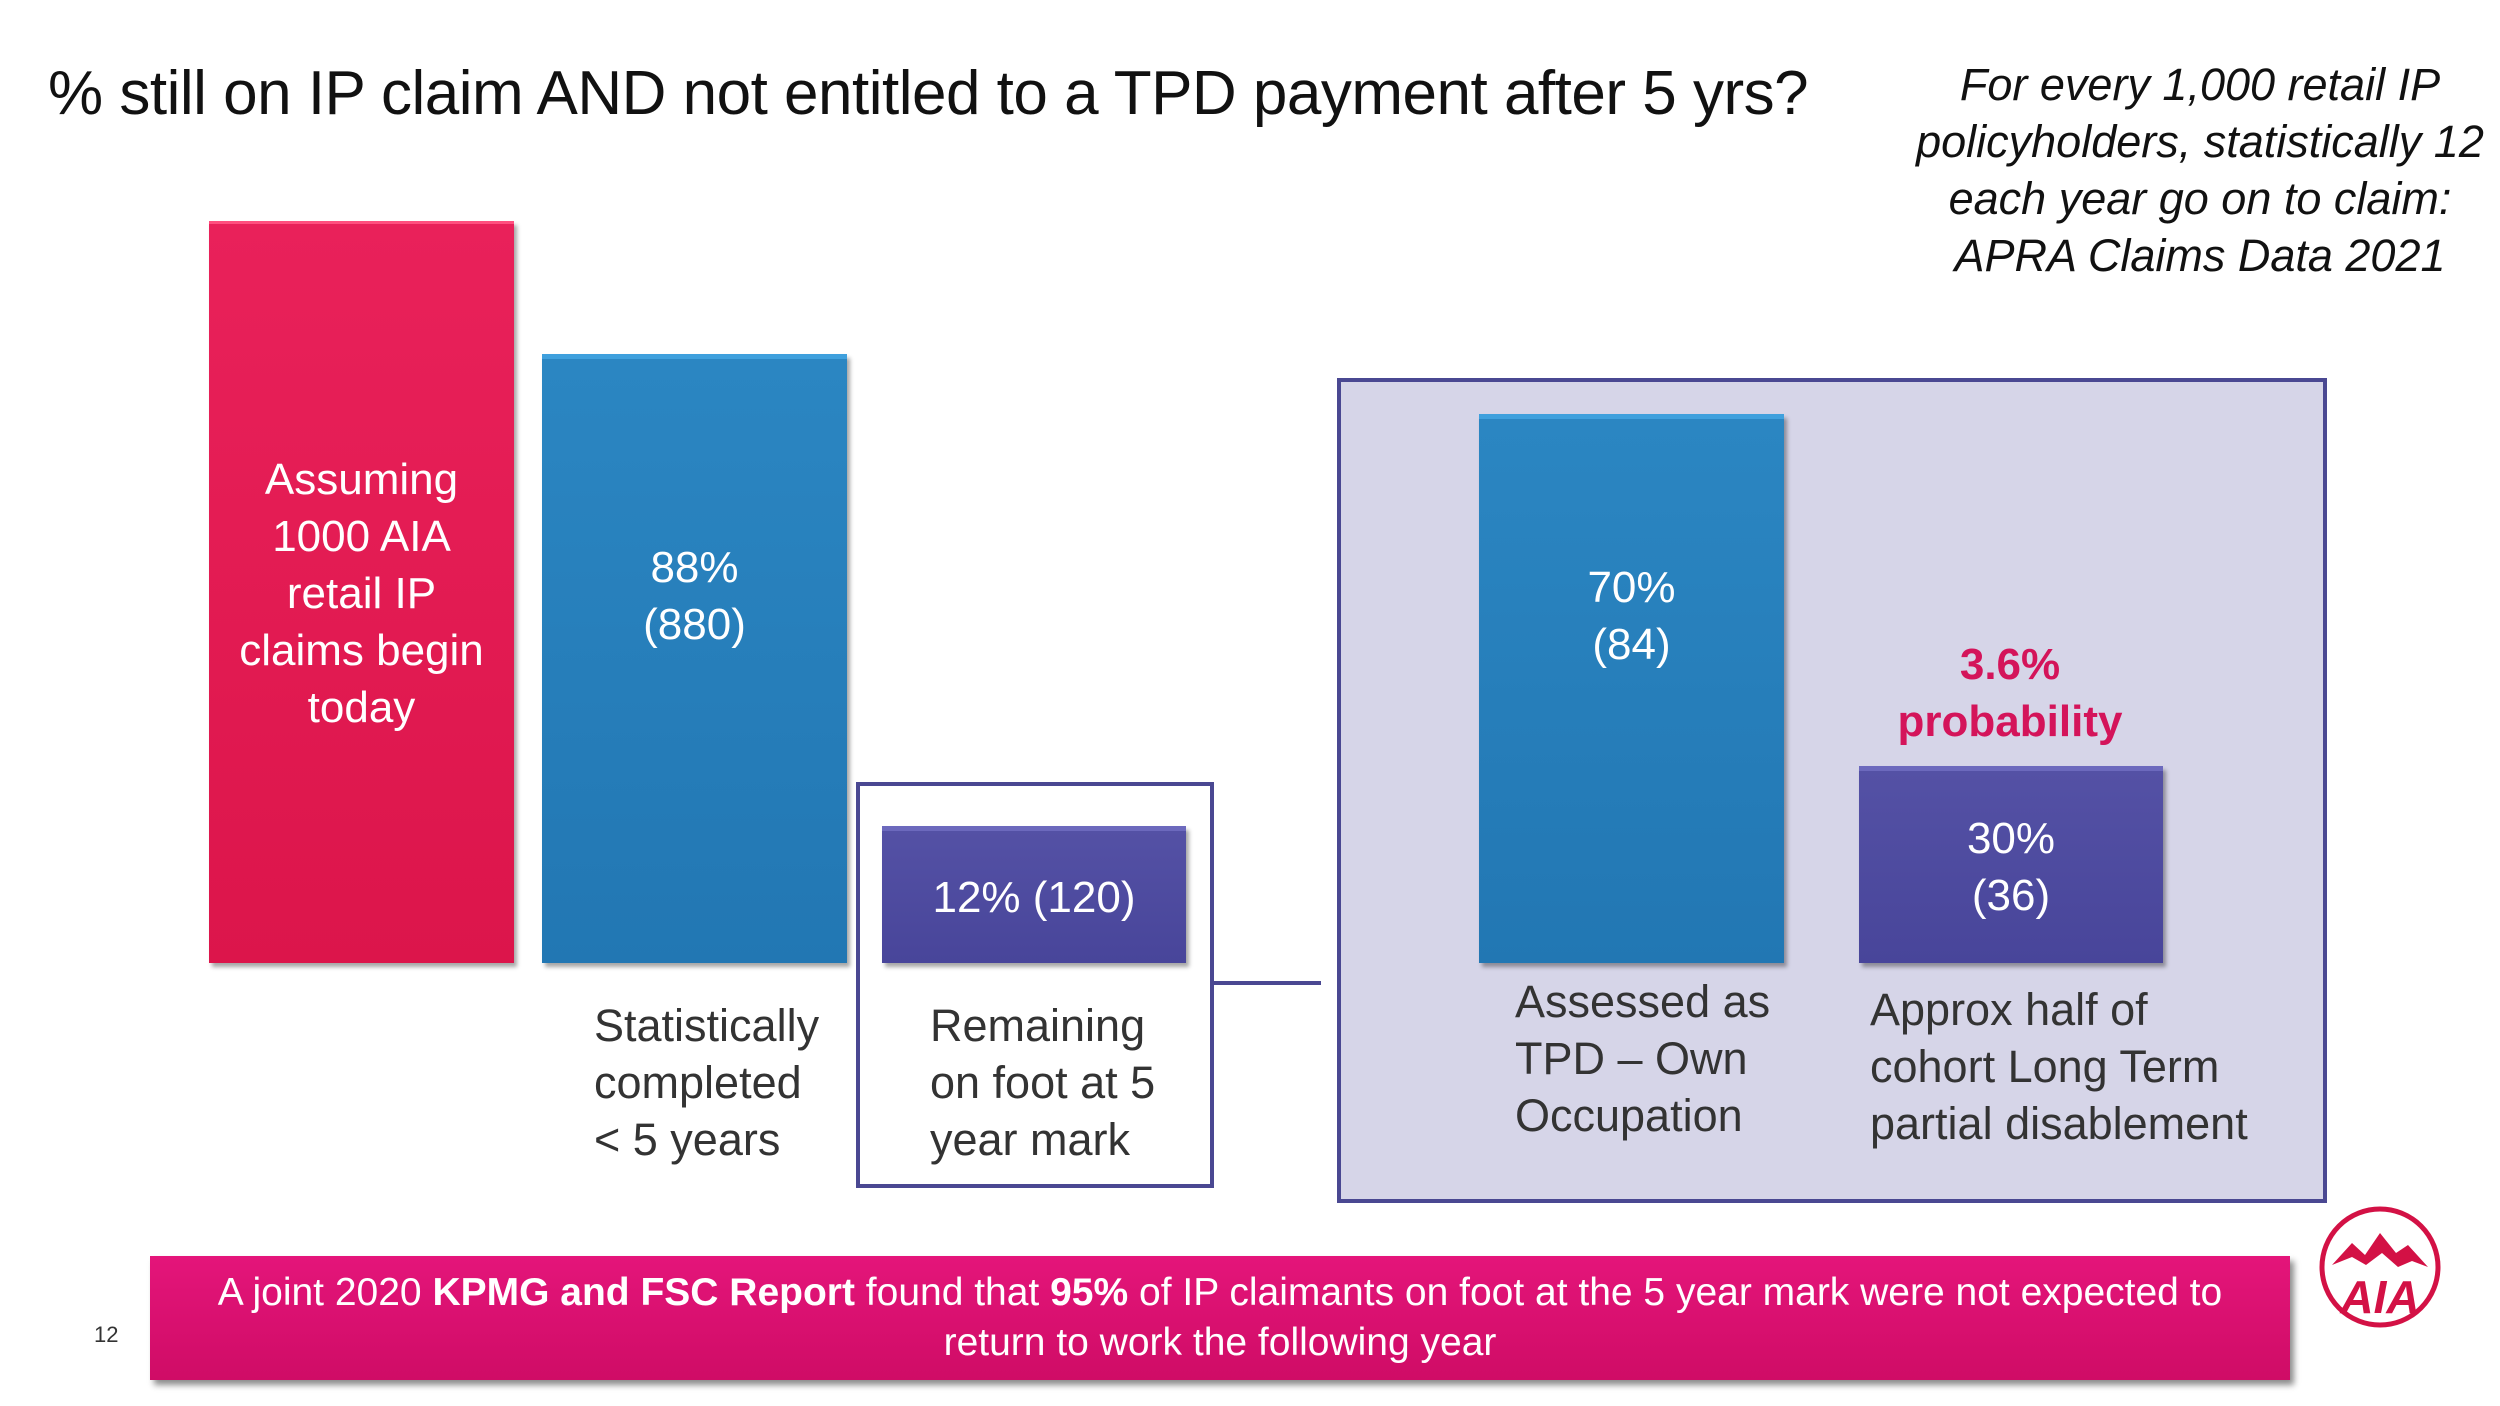 This screenshot has height=1406, width=2500. What do you see at coordinates (1043, 1082) in the screenshot?
I see `caption-remaining: Remaining on foot at 5 year mark` at bounding box center [1043, 1082].